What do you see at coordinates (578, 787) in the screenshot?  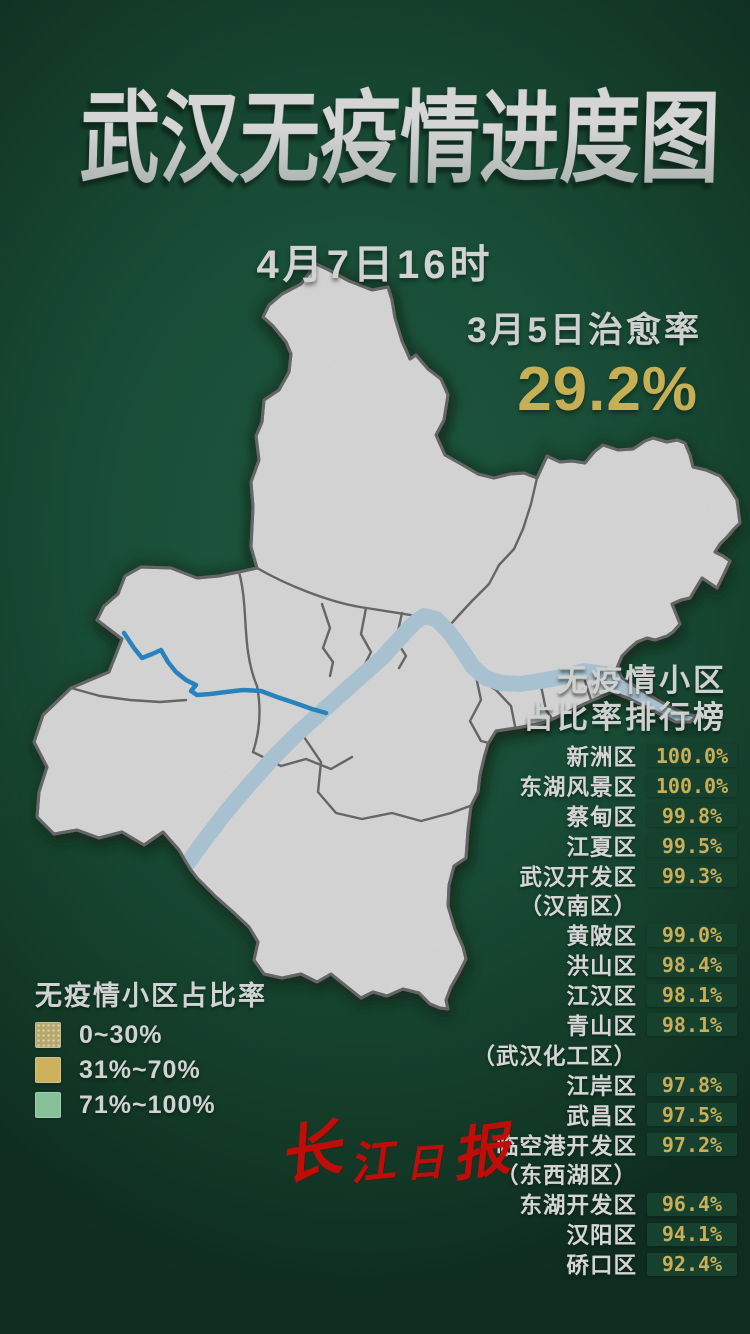 I see `district-name: 东湖风景区` at bounding box center [578, 787].